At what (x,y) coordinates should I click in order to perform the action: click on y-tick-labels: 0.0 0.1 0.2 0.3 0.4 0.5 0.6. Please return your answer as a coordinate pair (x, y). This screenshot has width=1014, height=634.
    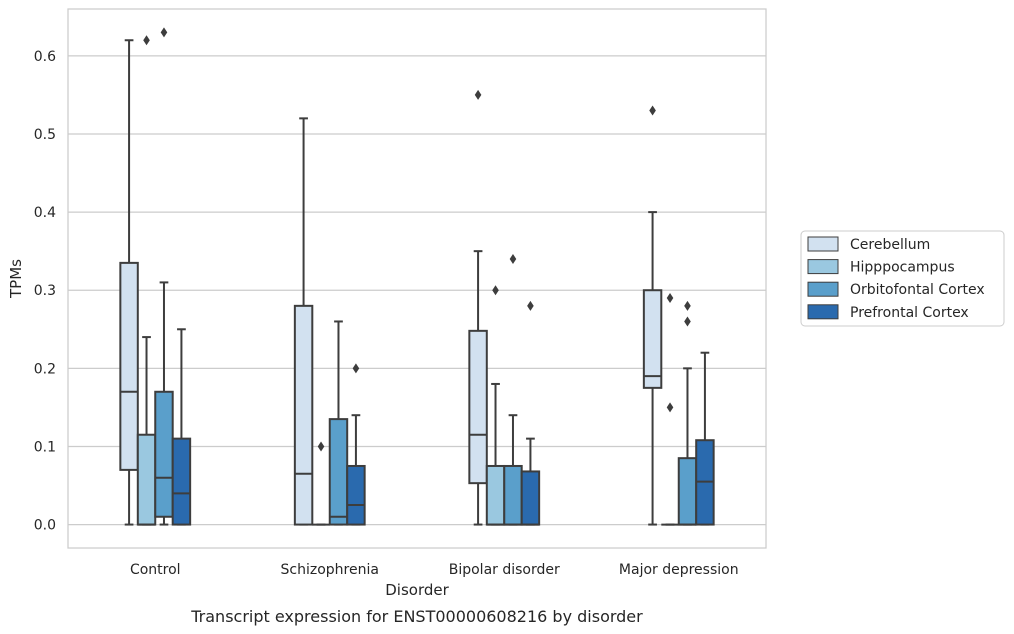
    Looking at the image, I should click on (45, 291).